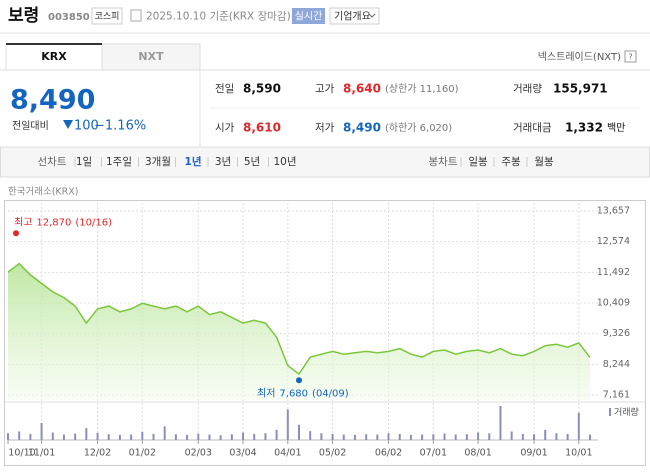  I want to click on realtime: 실시간, so click(309, 17).